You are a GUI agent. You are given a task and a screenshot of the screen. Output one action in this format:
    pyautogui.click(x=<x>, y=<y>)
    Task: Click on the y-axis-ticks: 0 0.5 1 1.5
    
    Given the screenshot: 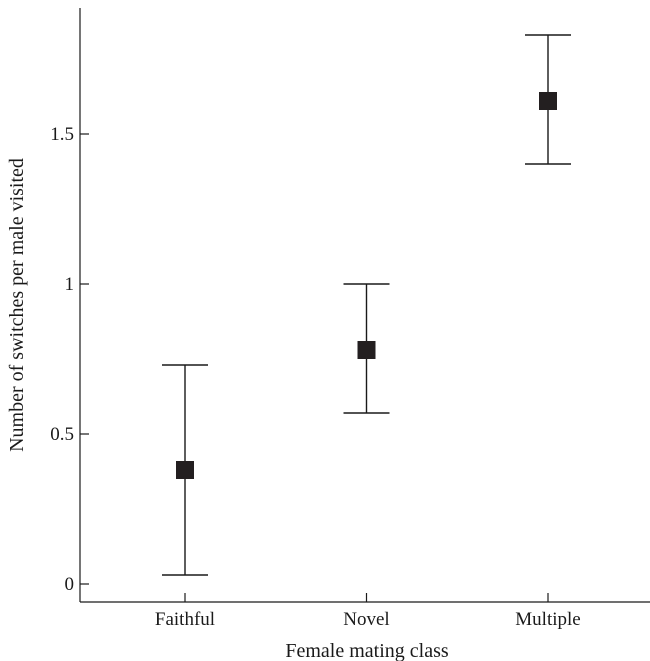 What is the action you would take?
    pyautogui.click(x=69, y=359)
    